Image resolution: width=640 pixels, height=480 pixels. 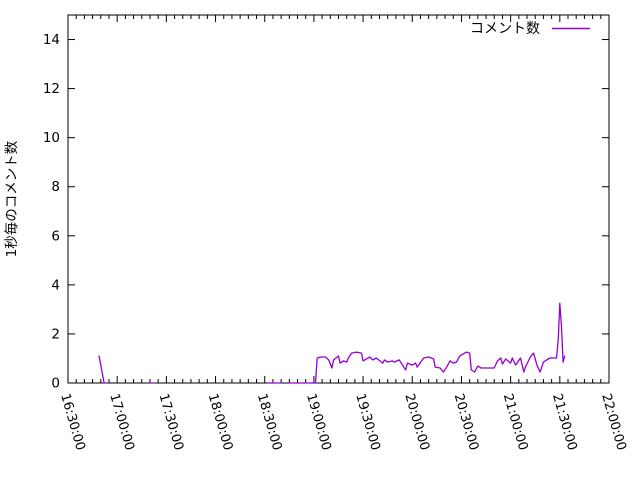 I want to click on x-tick-label: 20:30:00, so click(x=466, y=422).